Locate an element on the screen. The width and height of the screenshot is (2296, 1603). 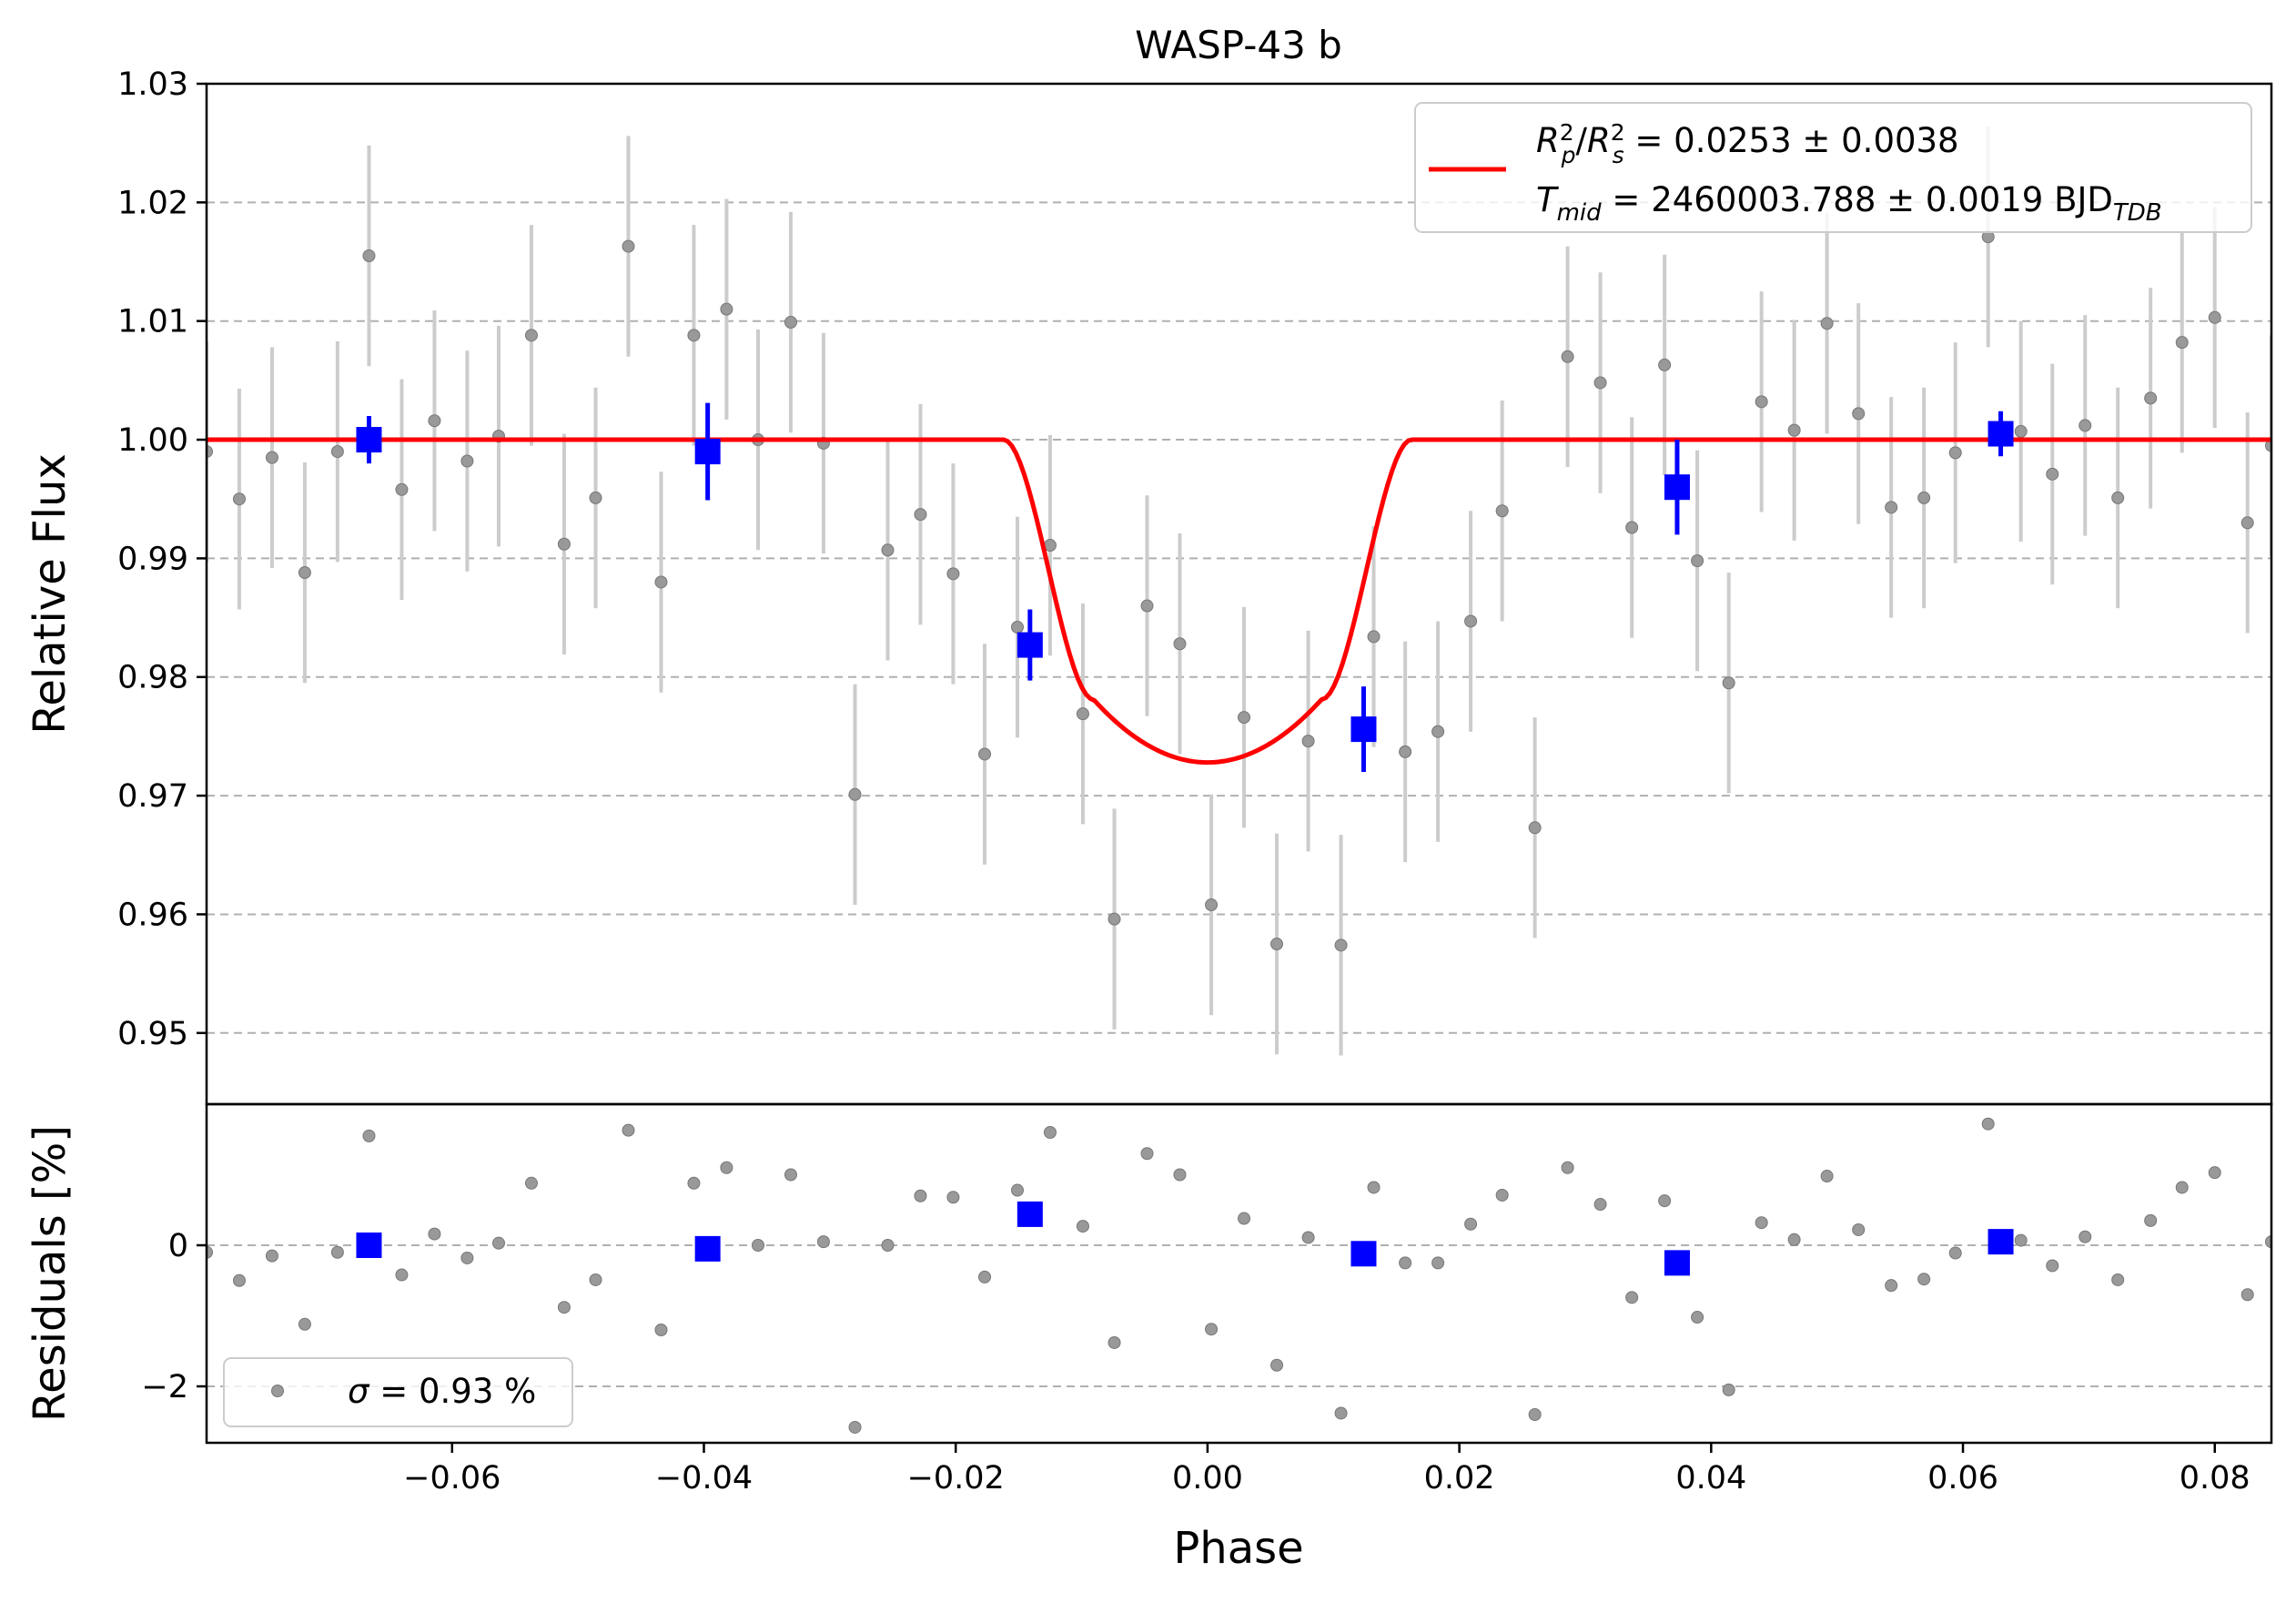
flux-legend-box is located at coordinates (1833, 167).